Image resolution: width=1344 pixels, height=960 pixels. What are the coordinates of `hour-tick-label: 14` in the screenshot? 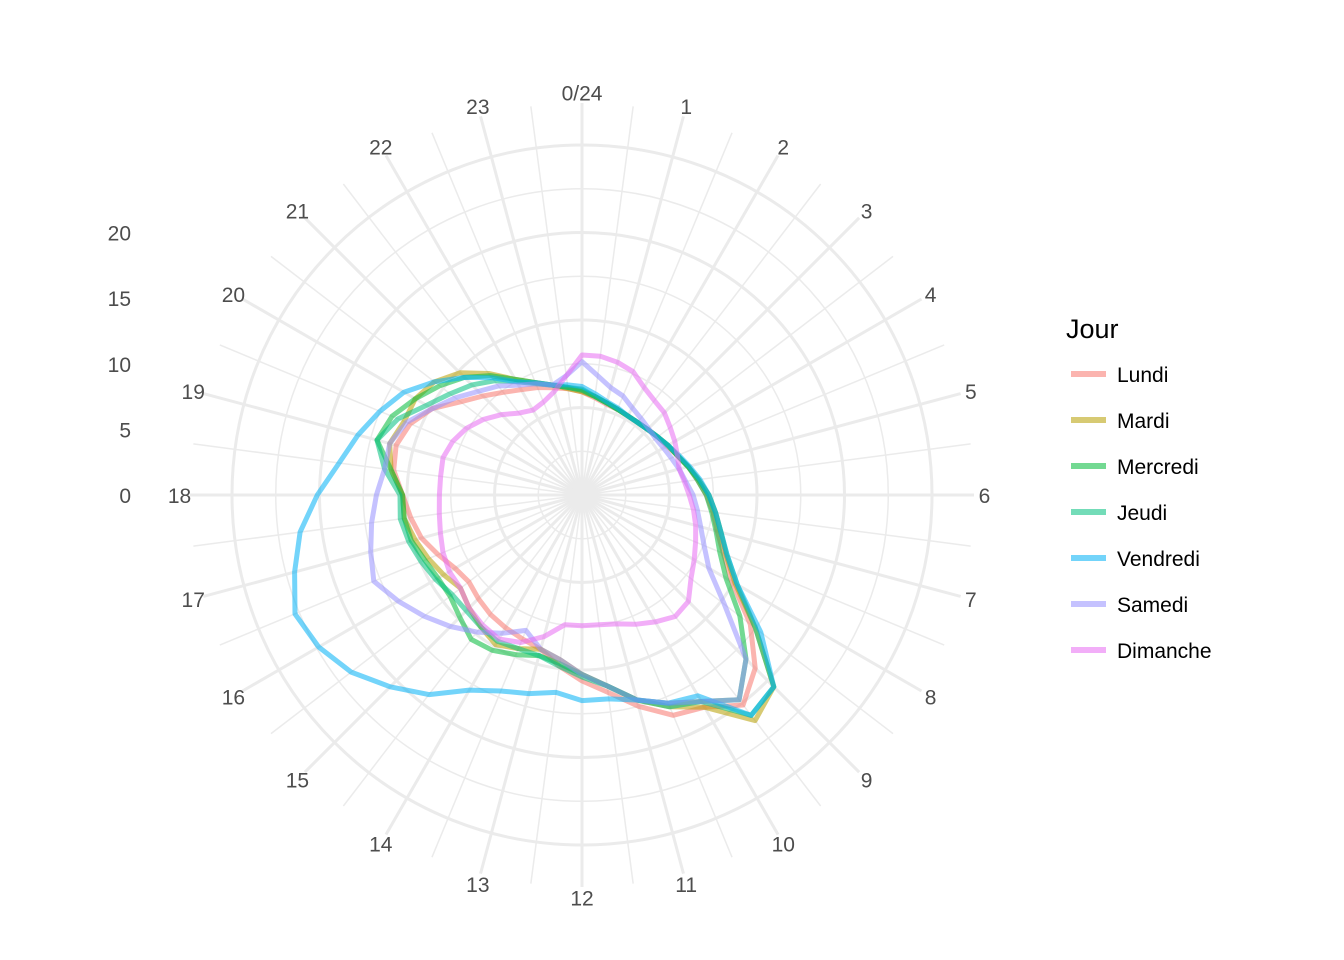 It's located at (381, 845).